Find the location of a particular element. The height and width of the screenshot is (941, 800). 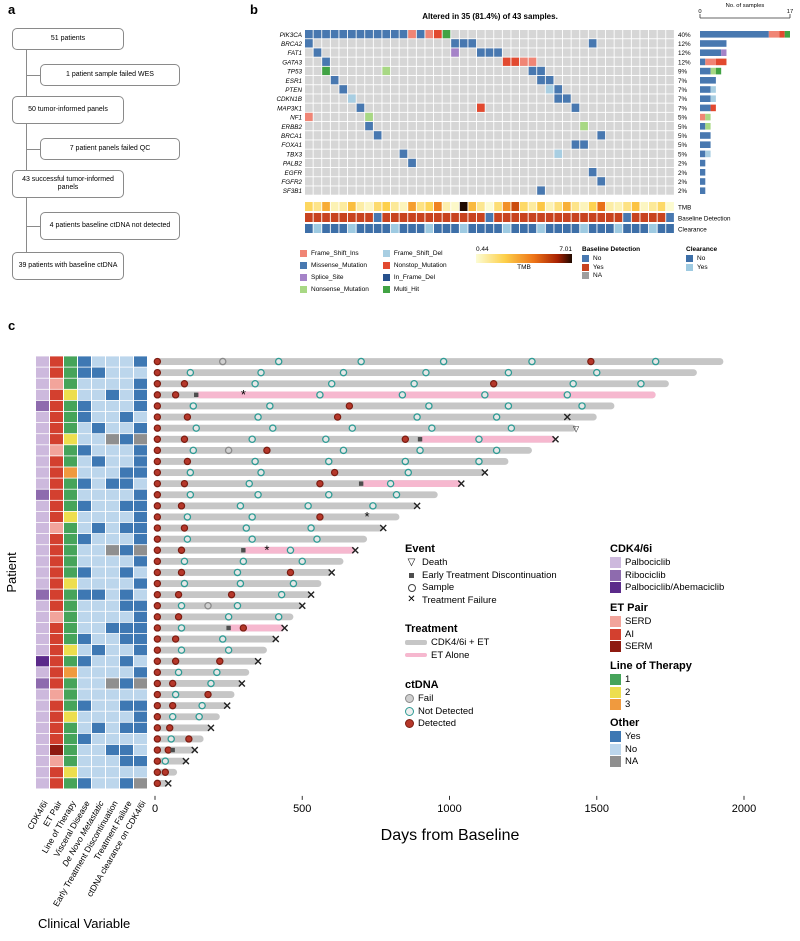

flow-connector-vertical is located at coordinates (26, 151).